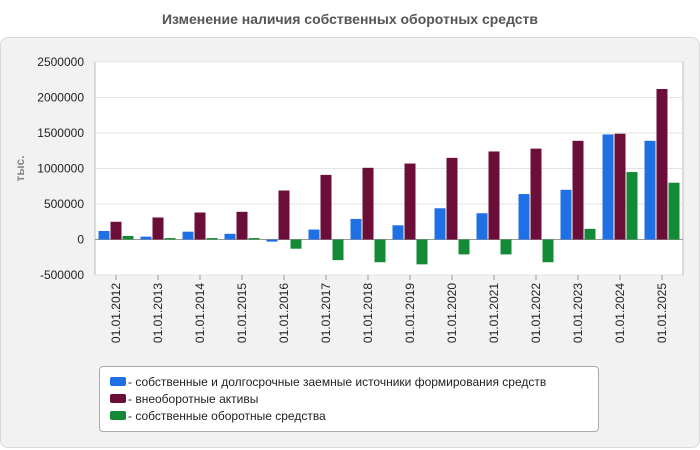 The image size is (700, 450). What do you see at coordinates (116, 230) in the screenshot?
I see `bar-s2-01.01.2012` at bounding box center [116, 230].